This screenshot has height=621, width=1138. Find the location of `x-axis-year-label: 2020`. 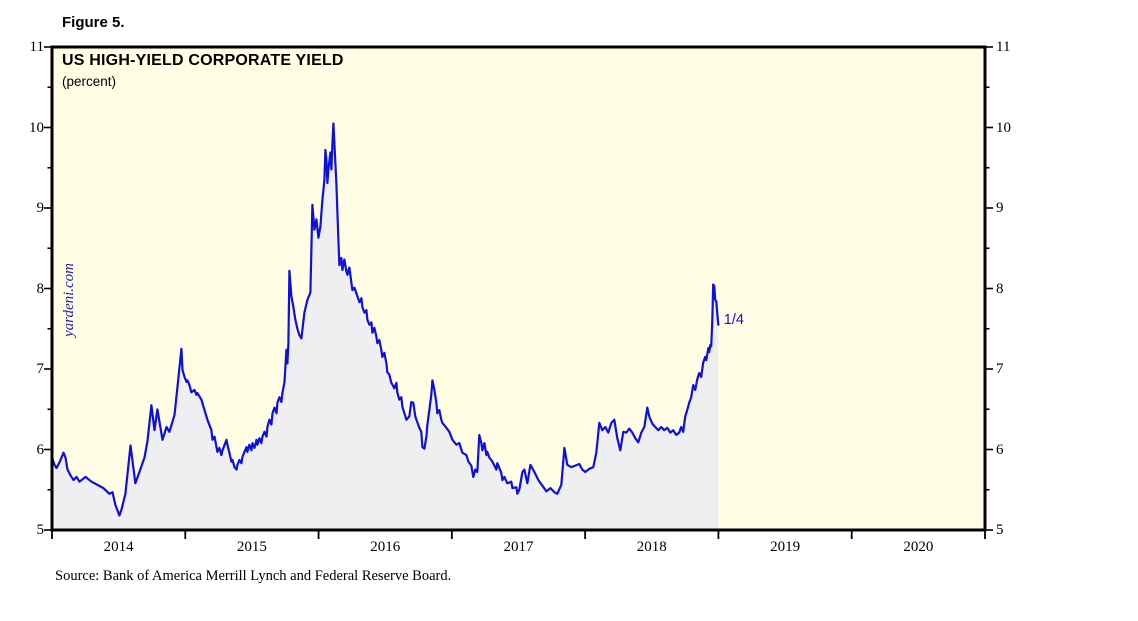

x-axis-year-label: 2020 is located at coordinates (918, 547).